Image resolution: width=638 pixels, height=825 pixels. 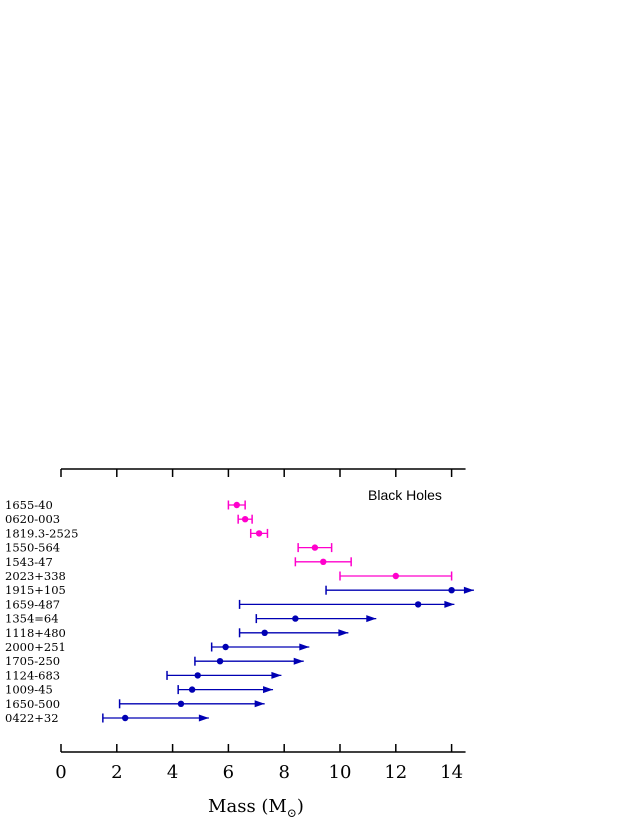 I want to click on row-label: 1009-45, so click(x=29, y=690).